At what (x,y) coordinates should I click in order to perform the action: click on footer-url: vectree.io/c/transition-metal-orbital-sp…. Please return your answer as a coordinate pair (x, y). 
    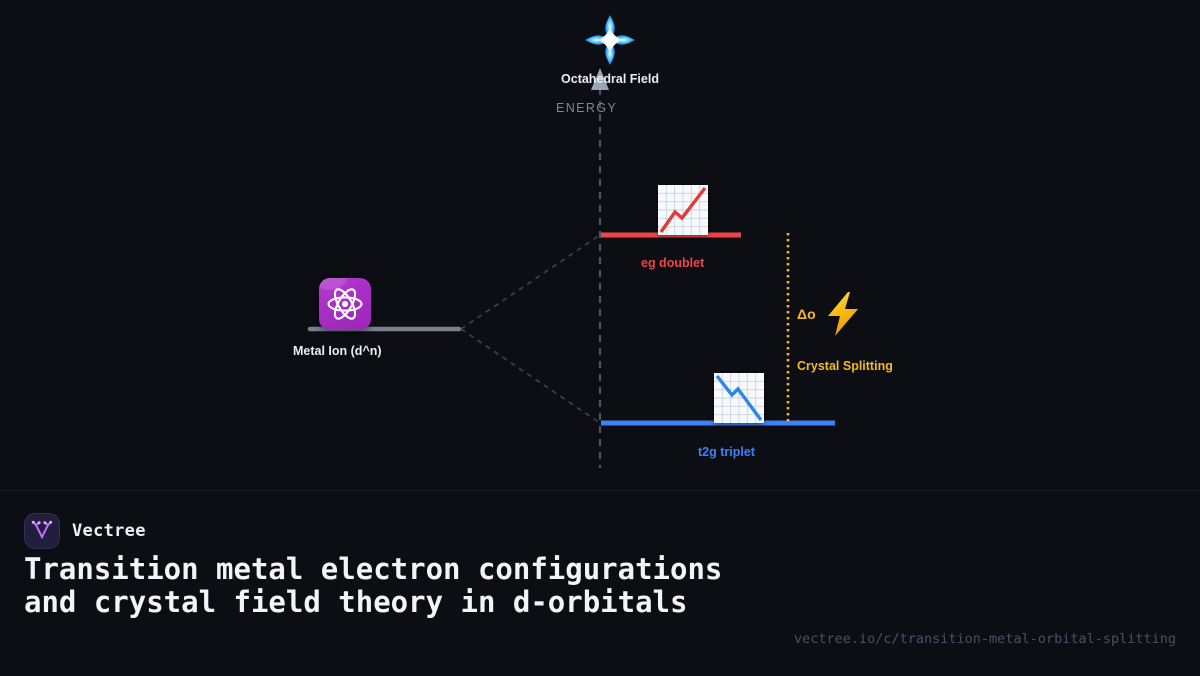
    Looking at the image, I should click on (984, 639).